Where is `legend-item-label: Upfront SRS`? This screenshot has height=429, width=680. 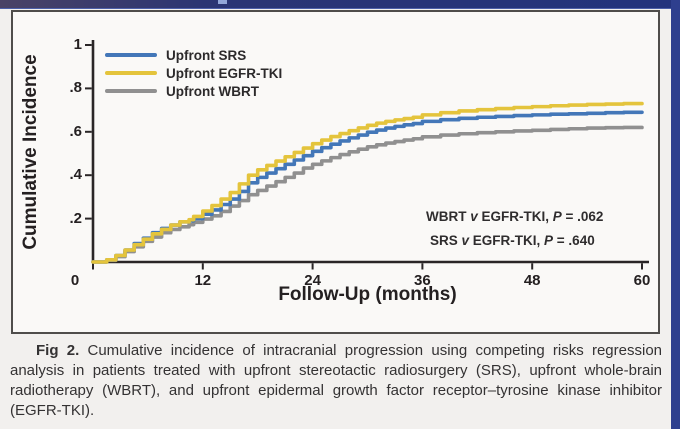
legend-item-label: Upfront SRS is located at coordinates (206, 55).